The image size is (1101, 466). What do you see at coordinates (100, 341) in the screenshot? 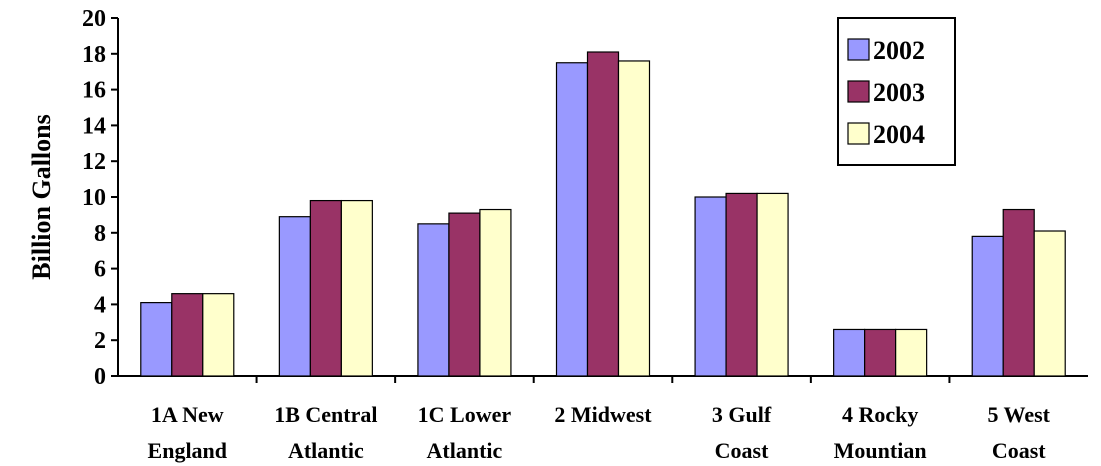
I see `y-tick-label: 2` at bounding box center [100, 341].